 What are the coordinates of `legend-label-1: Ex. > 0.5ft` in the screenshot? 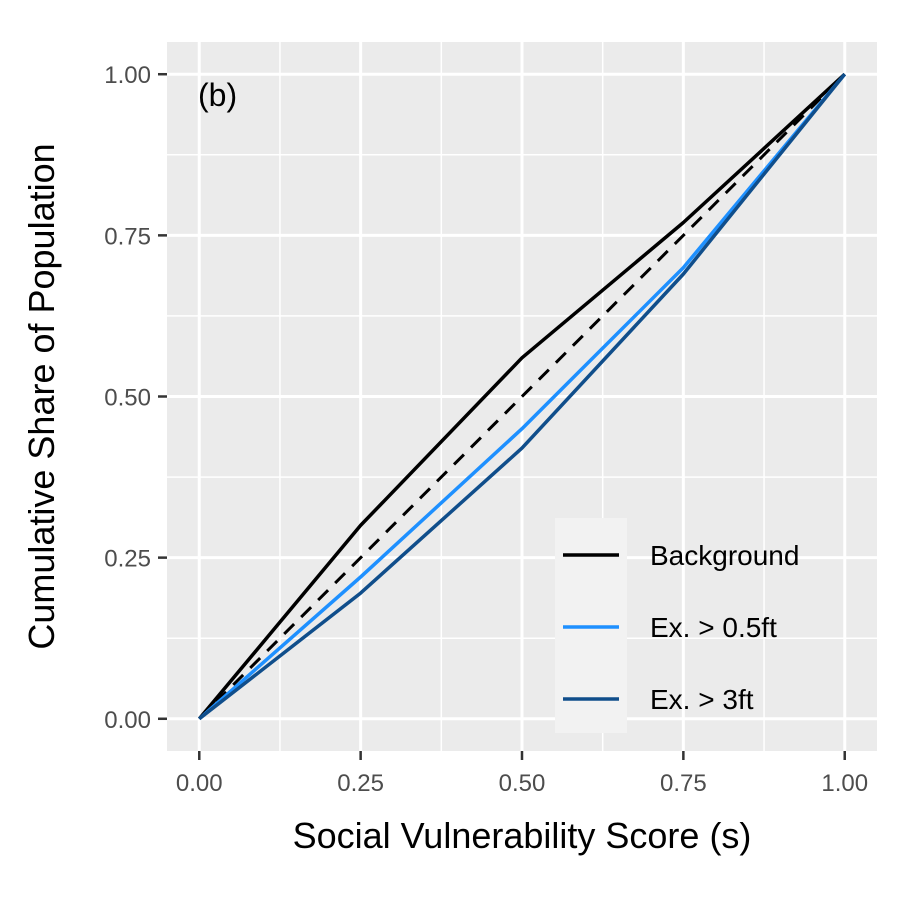 It's located at (713, 627).